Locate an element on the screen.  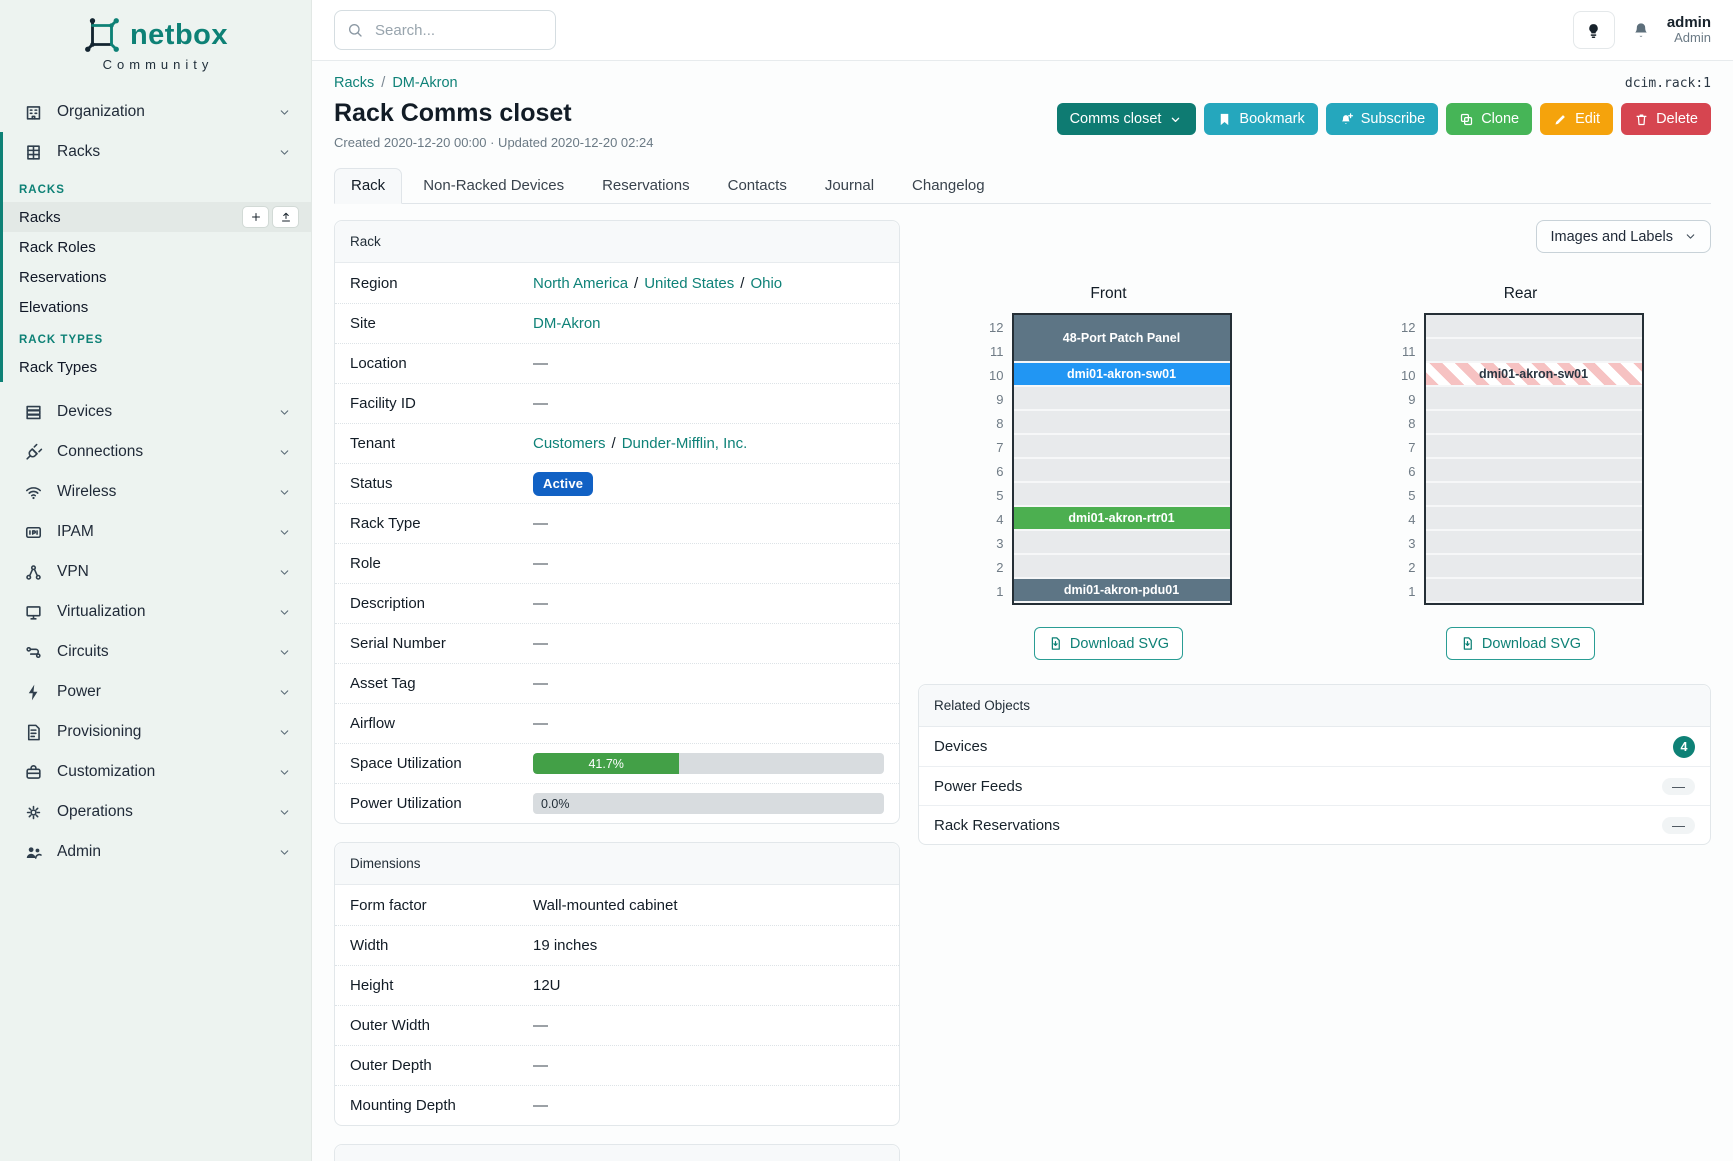
tab-journal: Journal is located at coordinates (849, 185).